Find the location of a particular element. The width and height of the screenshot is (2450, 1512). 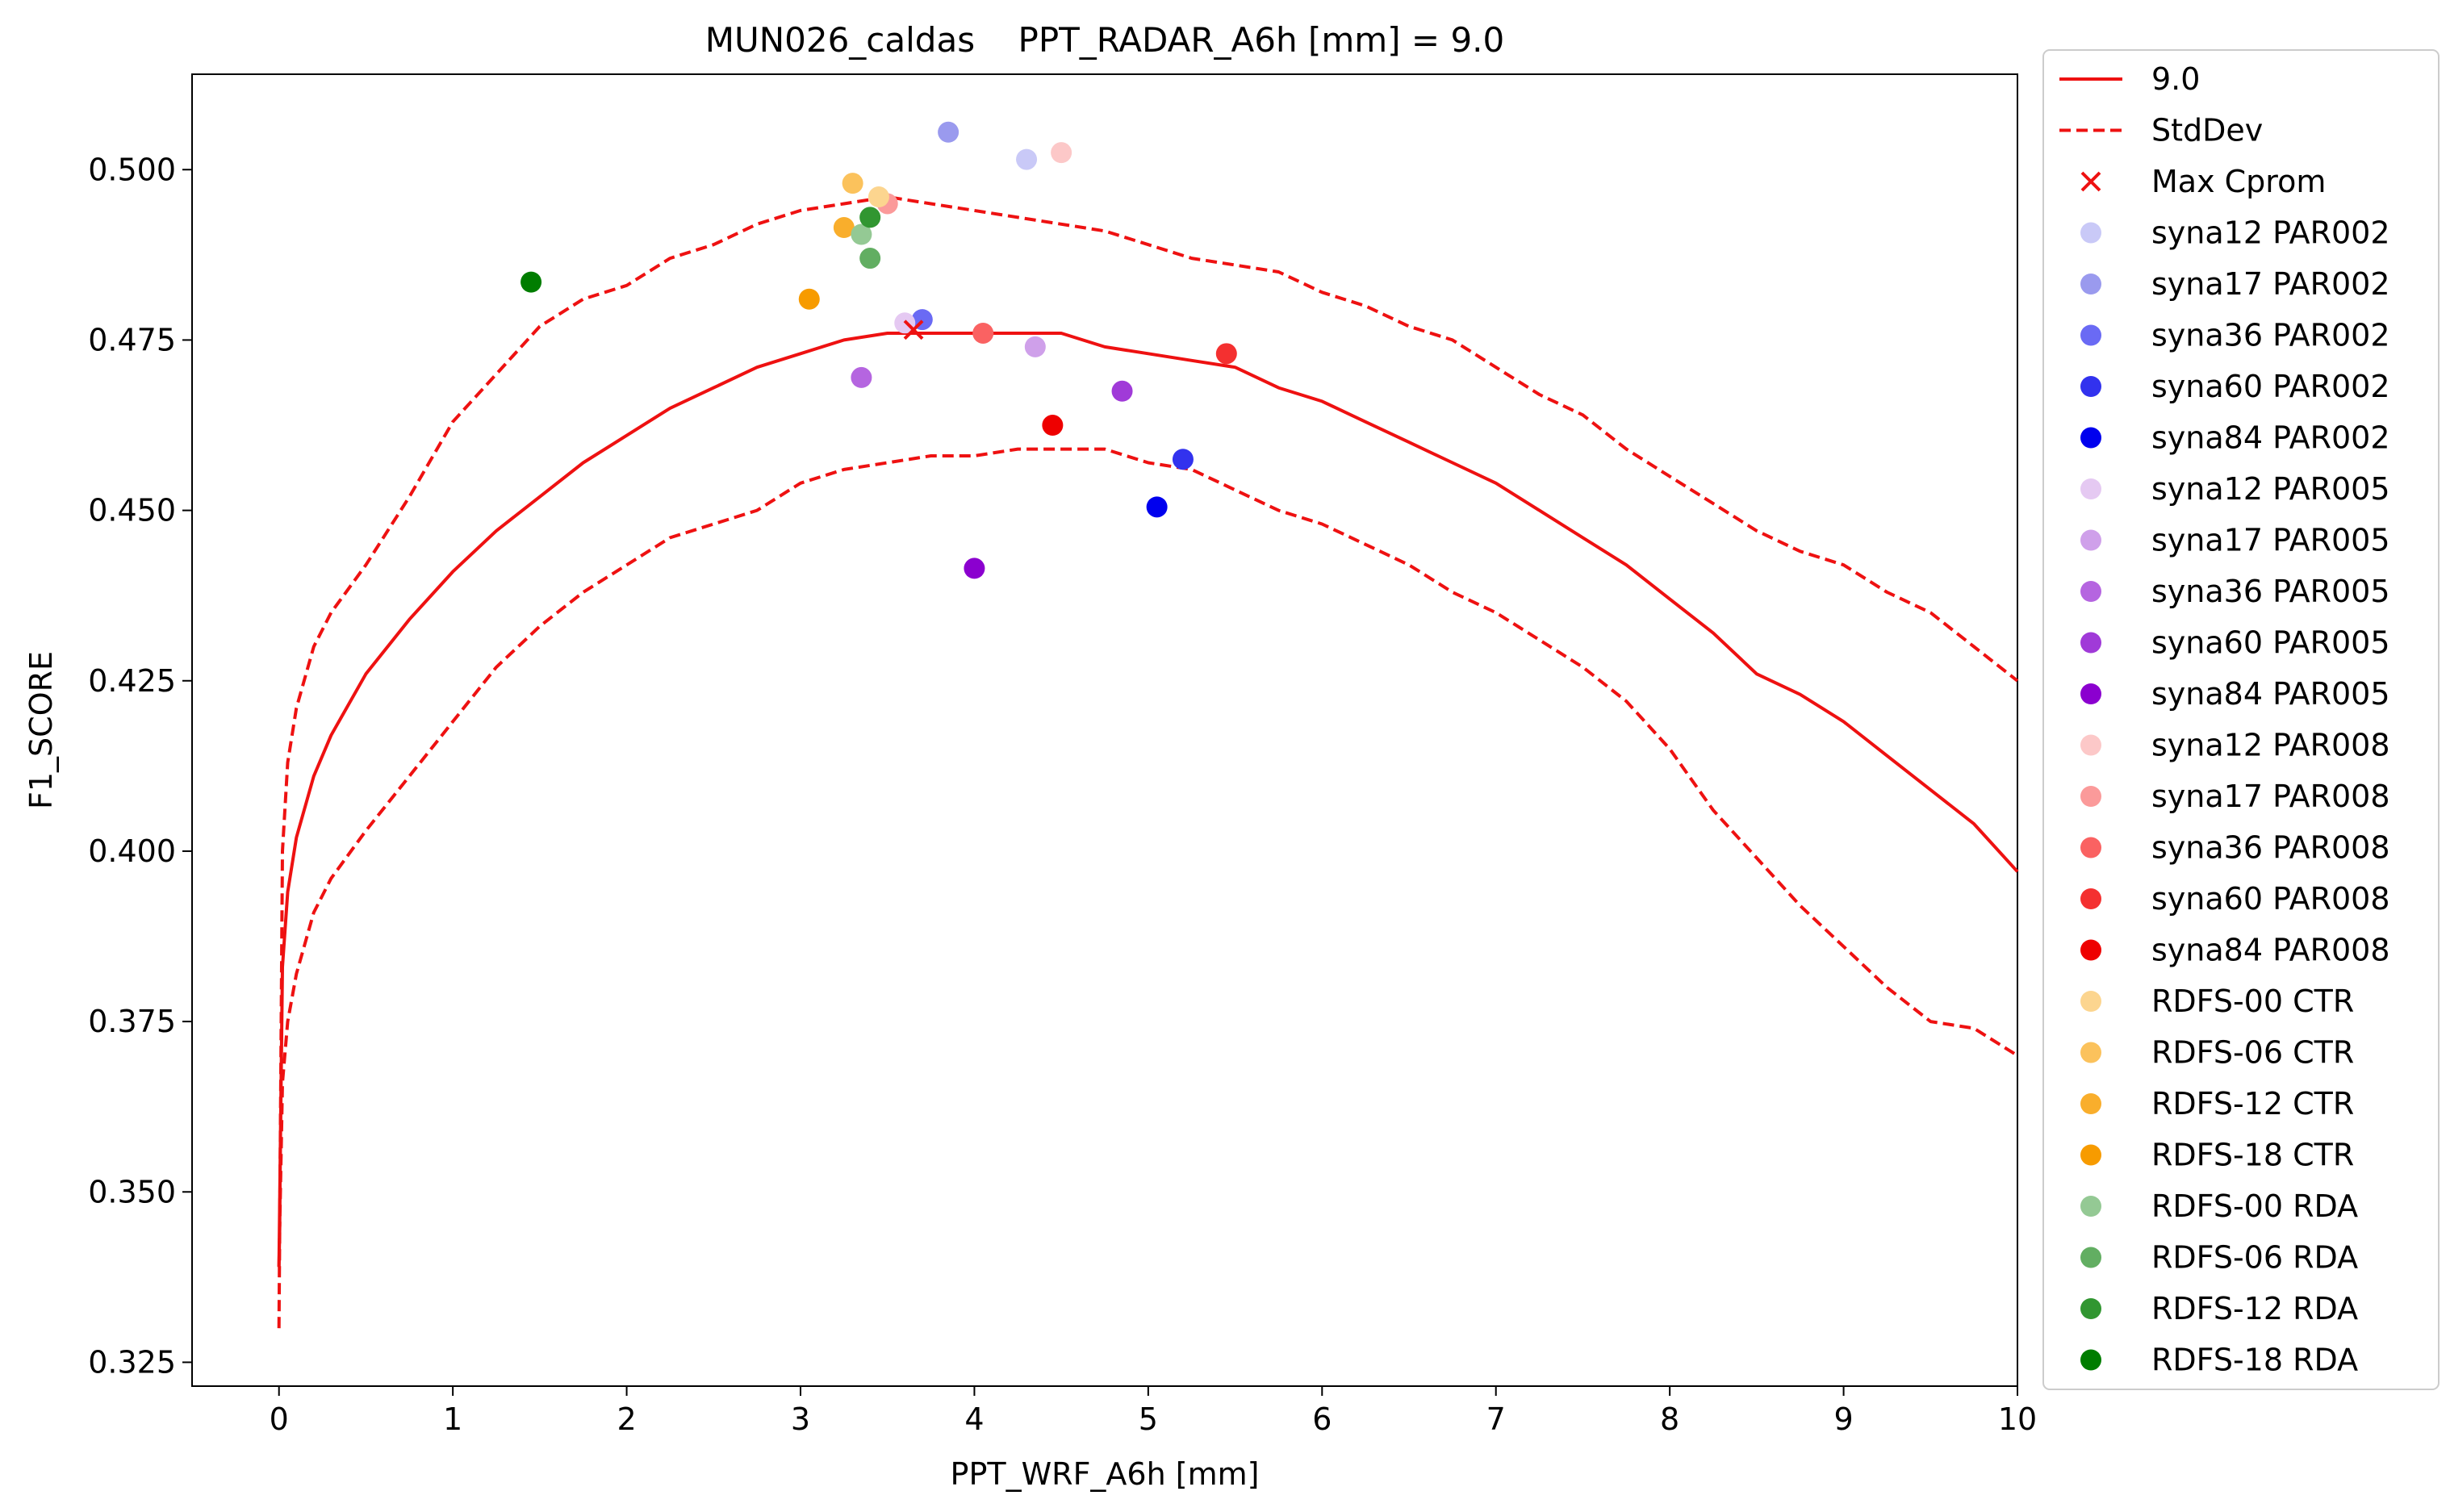

legend-label: Max Cprom is located at coordinates (2238, 181).